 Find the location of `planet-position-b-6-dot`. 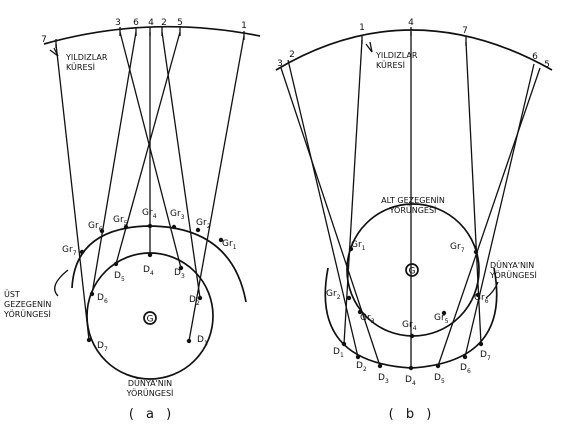

planet-position-b-6-dot is located at coordinates (478, 295).